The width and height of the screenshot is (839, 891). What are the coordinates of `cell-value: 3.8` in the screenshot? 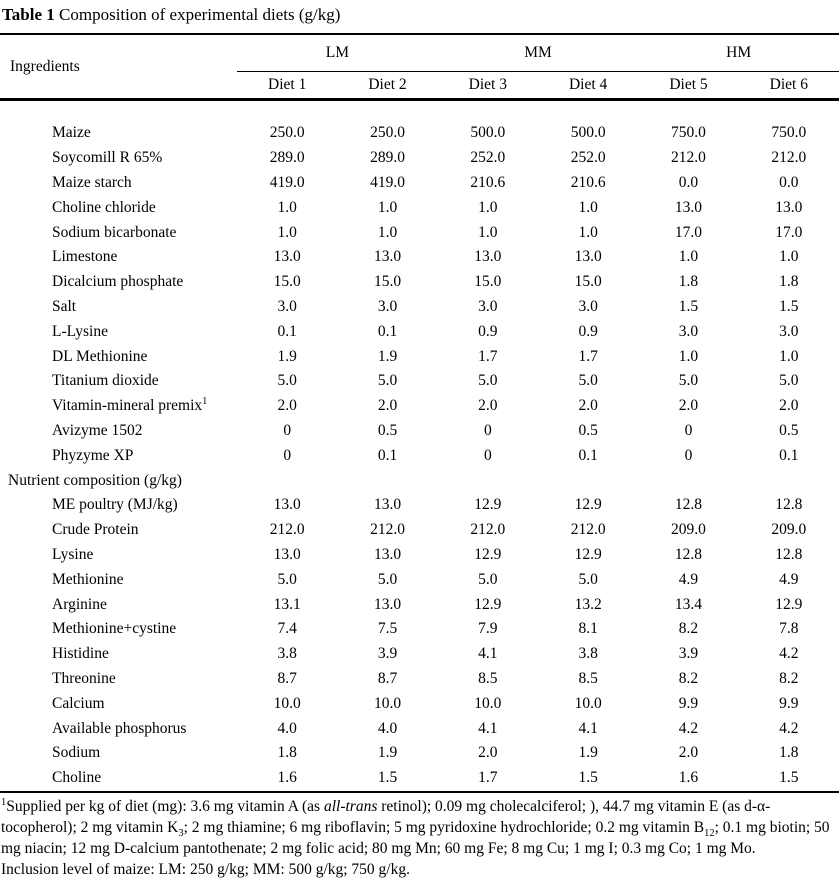 It's located at (287, 654).